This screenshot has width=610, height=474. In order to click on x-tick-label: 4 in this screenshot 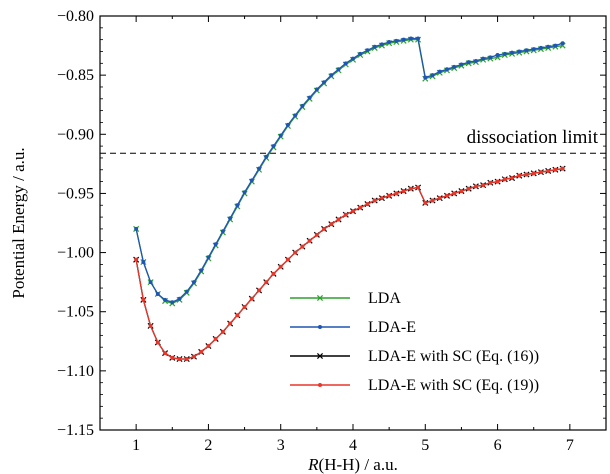, I will do `click(353, 445)`.